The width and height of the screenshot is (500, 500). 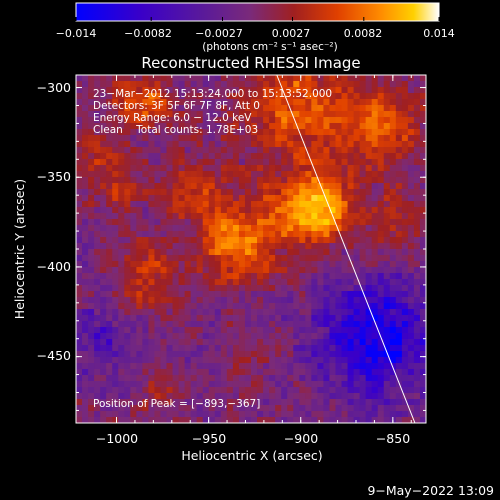 What do you see at coordinates (54, 266) in the screenshot?
I see `y-tick-label-2: −400` at bounding box center [54, 266].